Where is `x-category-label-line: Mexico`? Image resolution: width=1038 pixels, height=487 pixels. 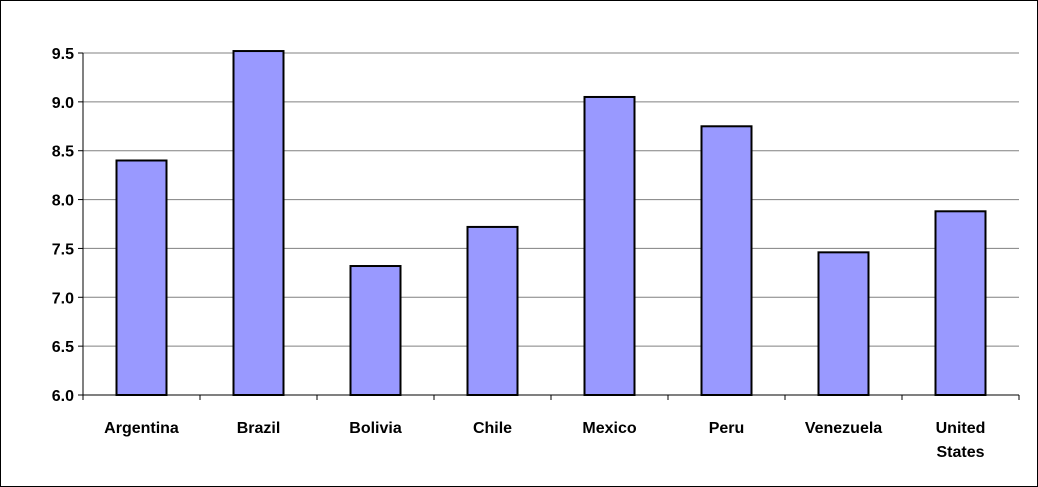 x-category-label-line: Mexico is located at coordinates (609, 428).